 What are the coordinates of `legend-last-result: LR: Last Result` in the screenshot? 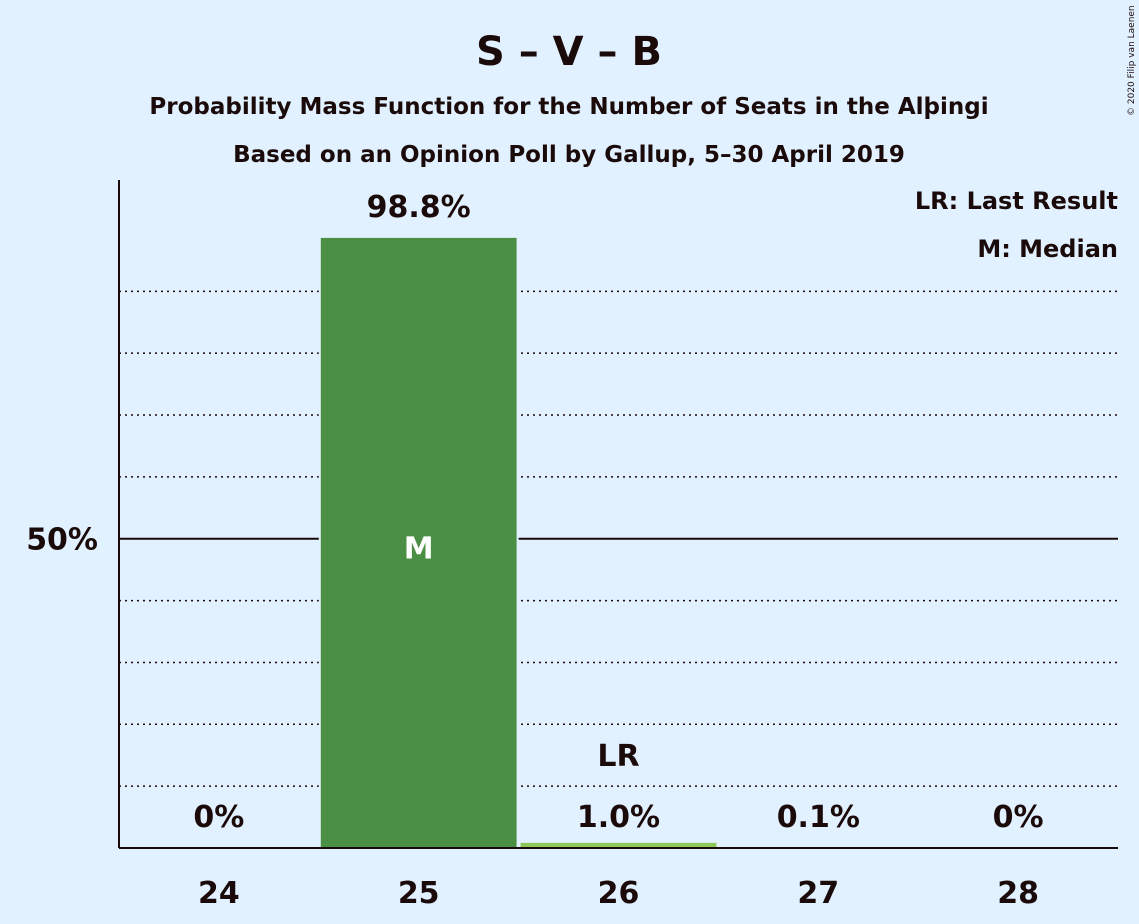 It's located at (1016, 201).